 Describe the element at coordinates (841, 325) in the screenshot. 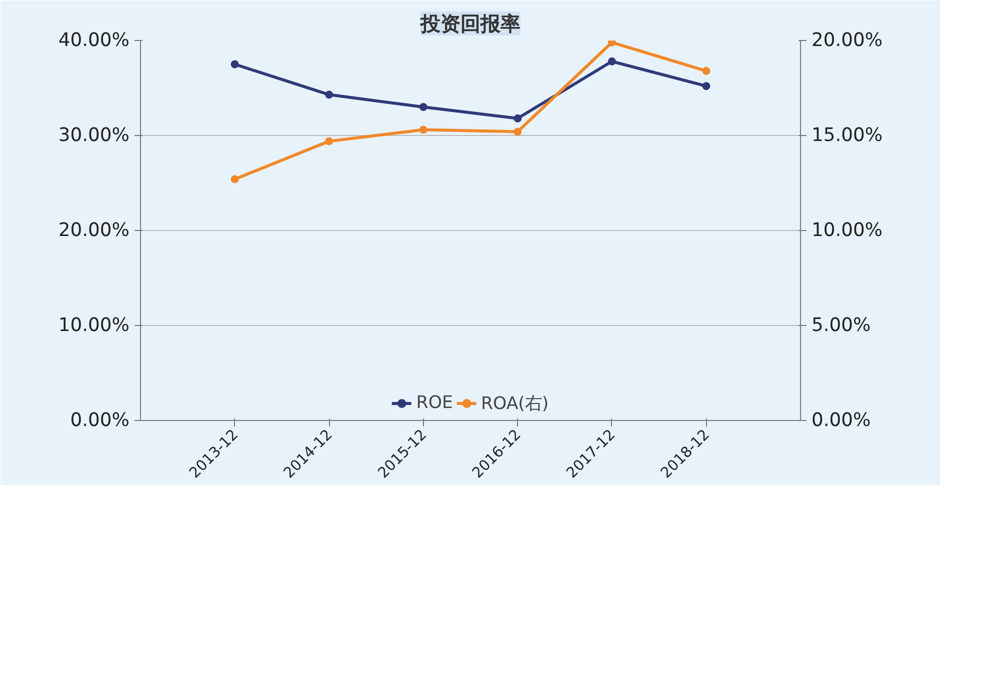

I see `y2-tick-label: 5.00%` at that location.